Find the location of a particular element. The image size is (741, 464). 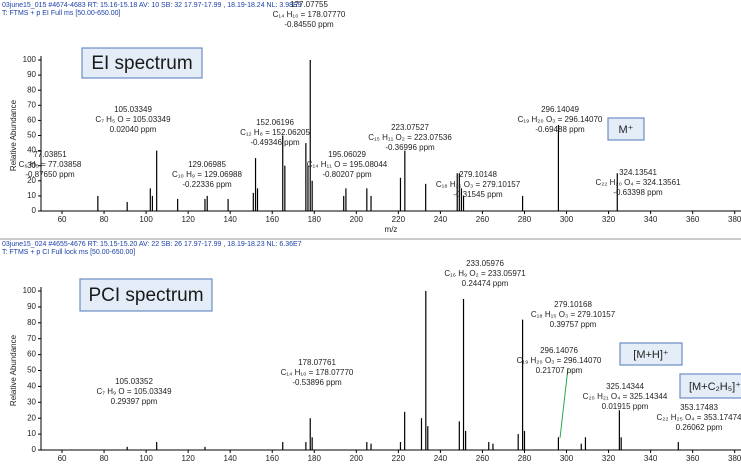

x-tick-label: 200 is located at coordinates (357, 458).